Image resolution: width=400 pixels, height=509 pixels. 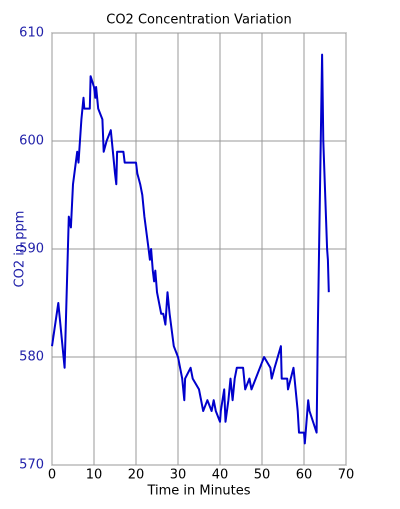 What do you see at coordinates (346, 475) in the screenshot?
I see `x-tick-label: 70` at bounding box center [346, 475].